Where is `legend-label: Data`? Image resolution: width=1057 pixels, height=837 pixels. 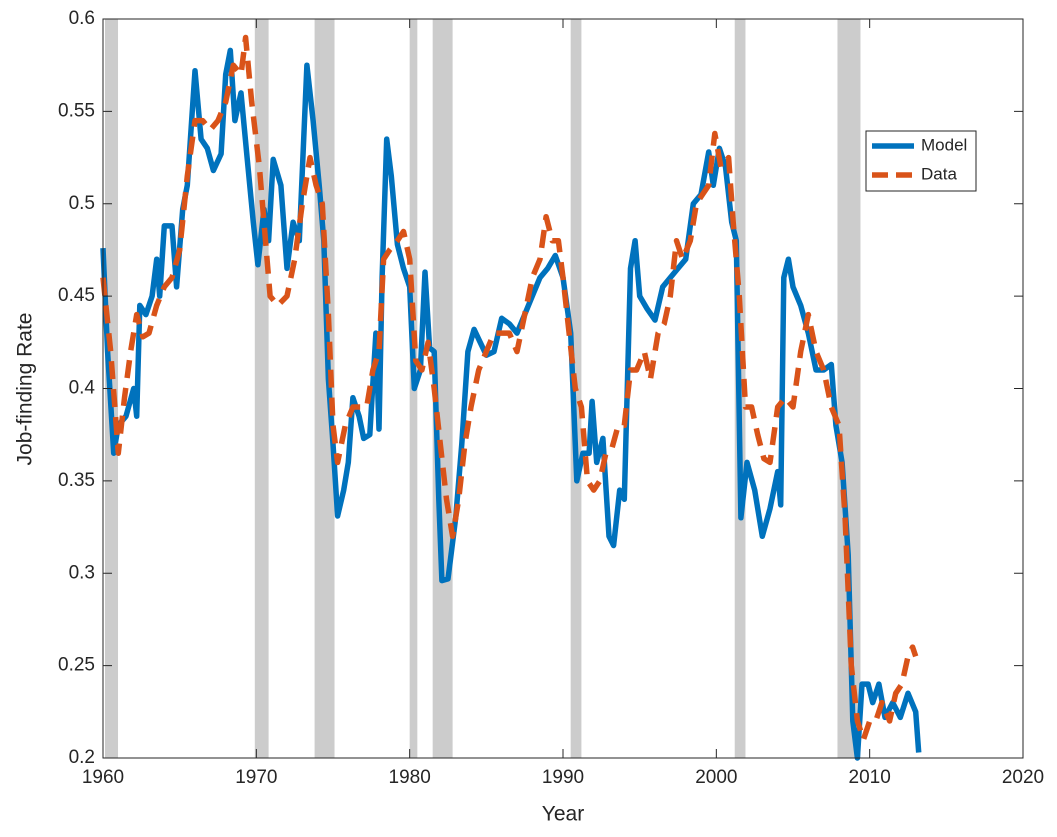 legend-label: Data is located at coordinates (939, 173).